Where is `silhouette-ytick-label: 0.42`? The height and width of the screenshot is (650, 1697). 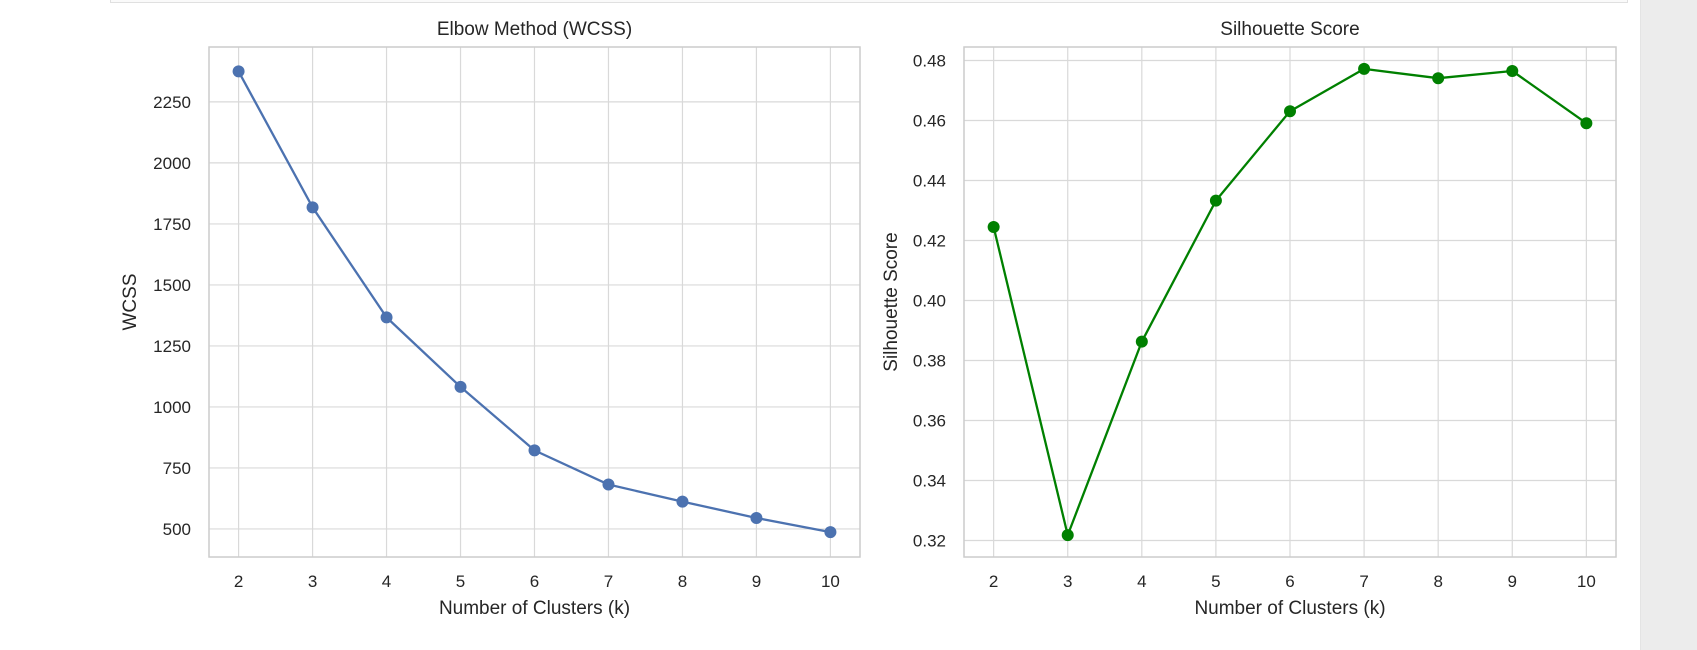 silhouette-ytick-label: 0.42 is located at coordinates (929, 241).